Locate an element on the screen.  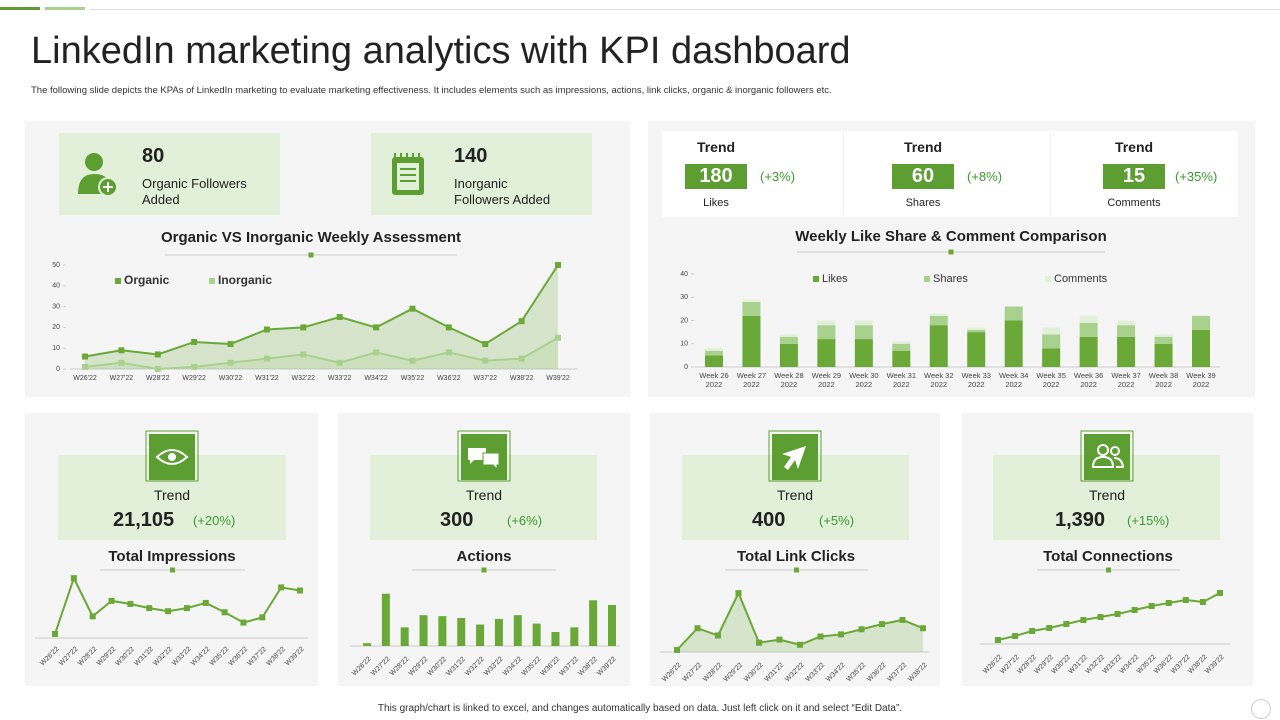
x-tick-label: Week 39 2022 is located at coordinates (1201, 380).